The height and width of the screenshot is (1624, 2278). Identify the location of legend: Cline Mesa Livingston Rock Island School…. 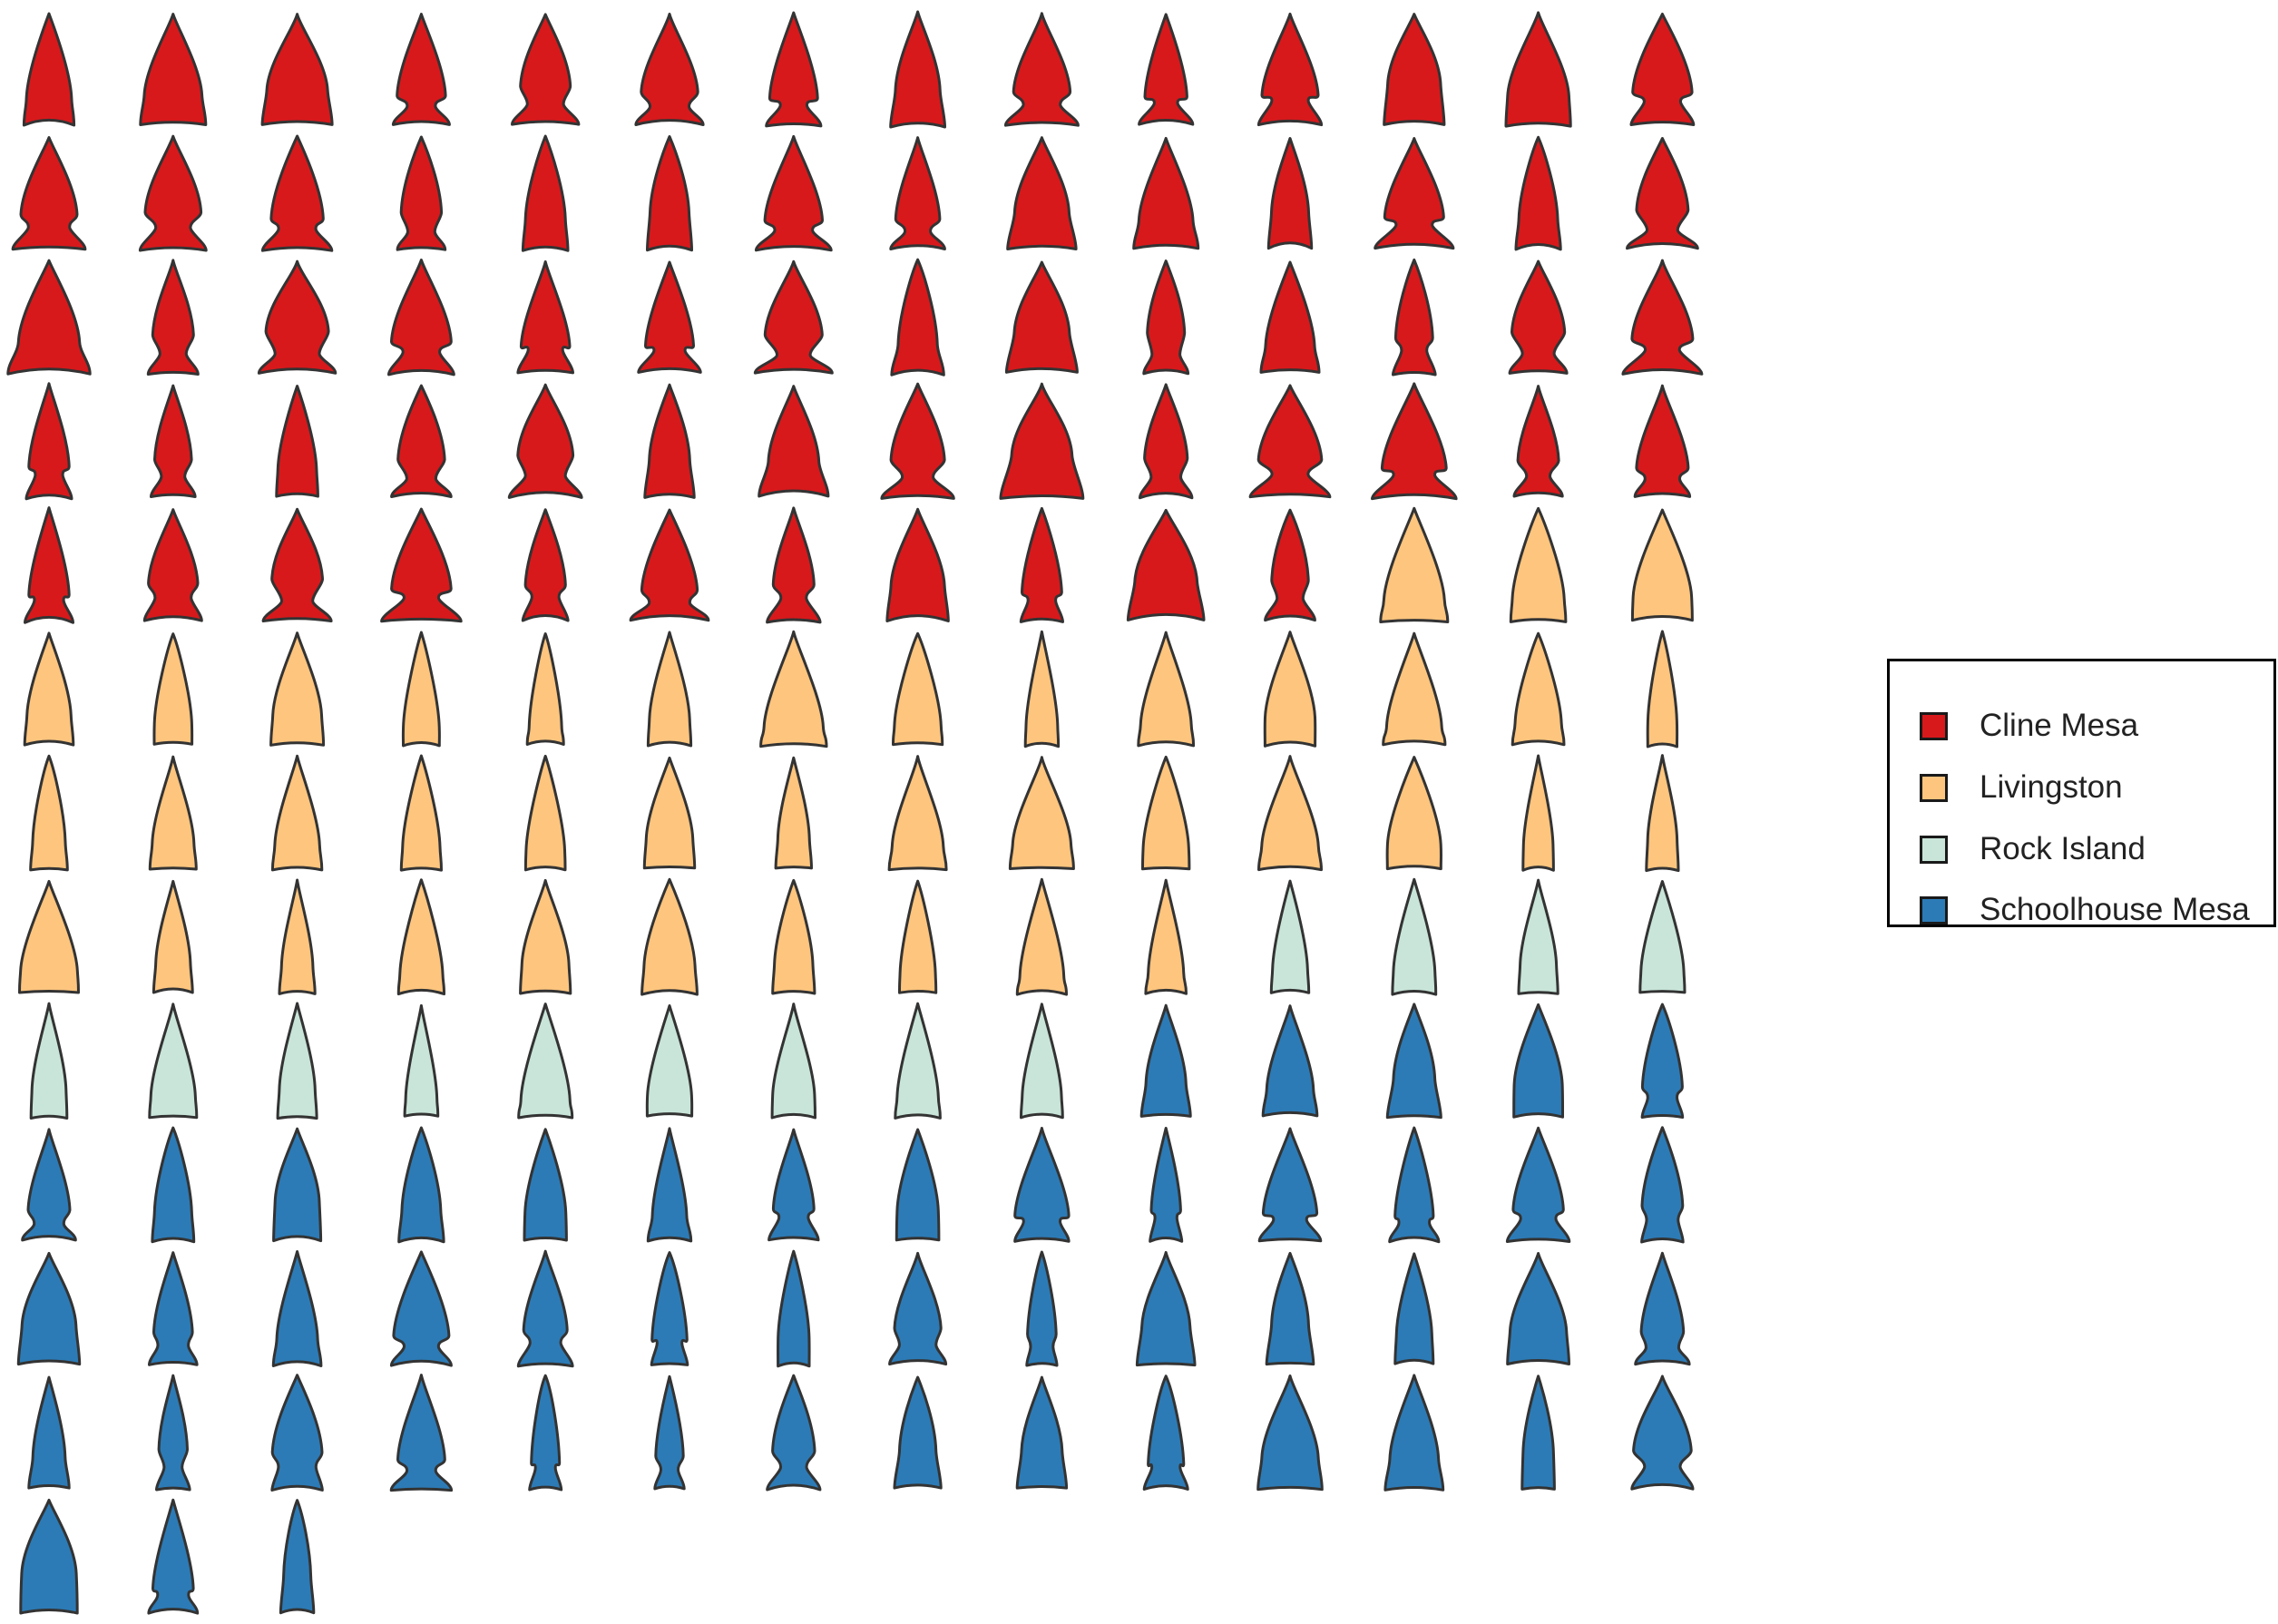
(2081, 793).